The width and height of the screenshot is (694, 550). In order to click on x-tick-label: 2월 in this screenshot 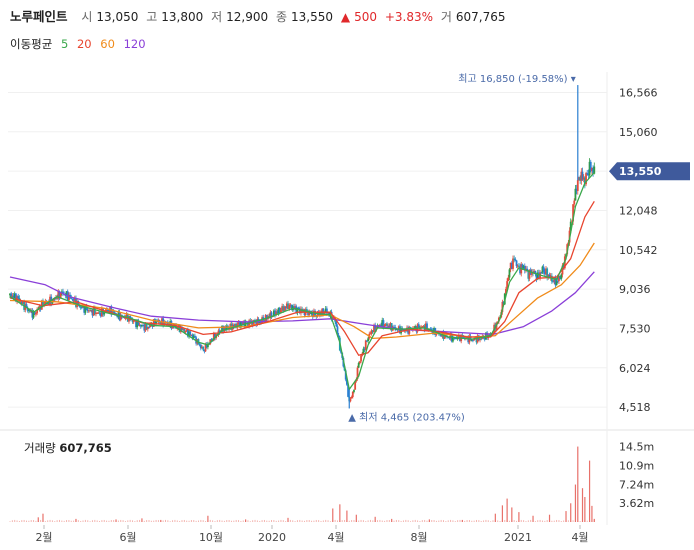, I will do `click(43, 537)`.